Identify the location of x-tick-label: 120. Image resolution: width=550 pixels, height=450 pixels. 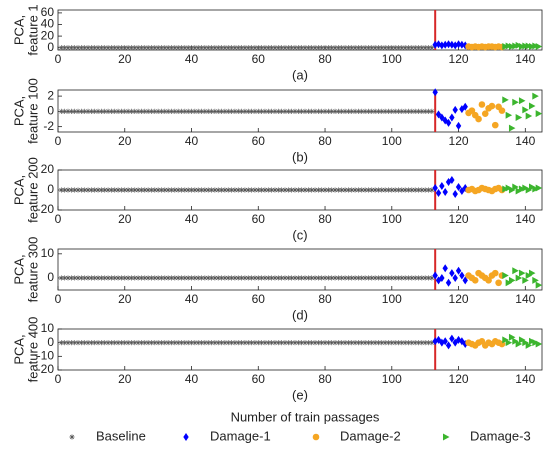
(459, 379).